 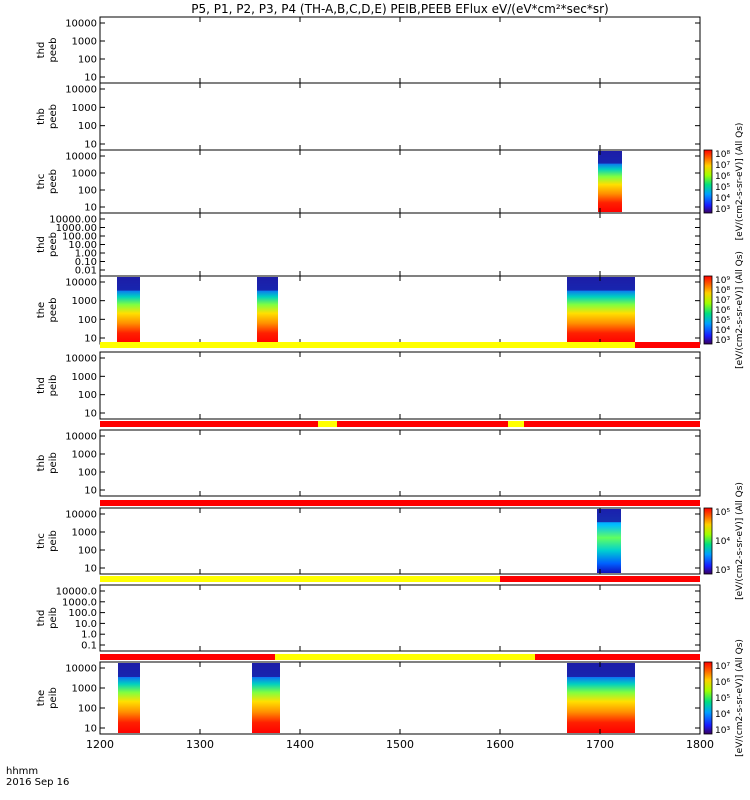 I want to click on y-tick-label: 10.0, so click(x=86, y=624).